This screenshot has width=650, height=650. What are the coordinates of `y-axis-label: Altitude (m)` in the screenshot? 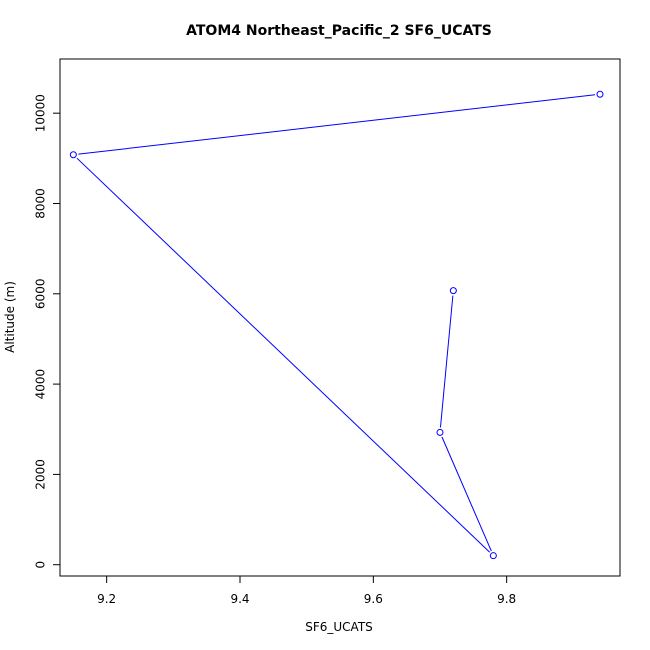 It's located at (10, 317).